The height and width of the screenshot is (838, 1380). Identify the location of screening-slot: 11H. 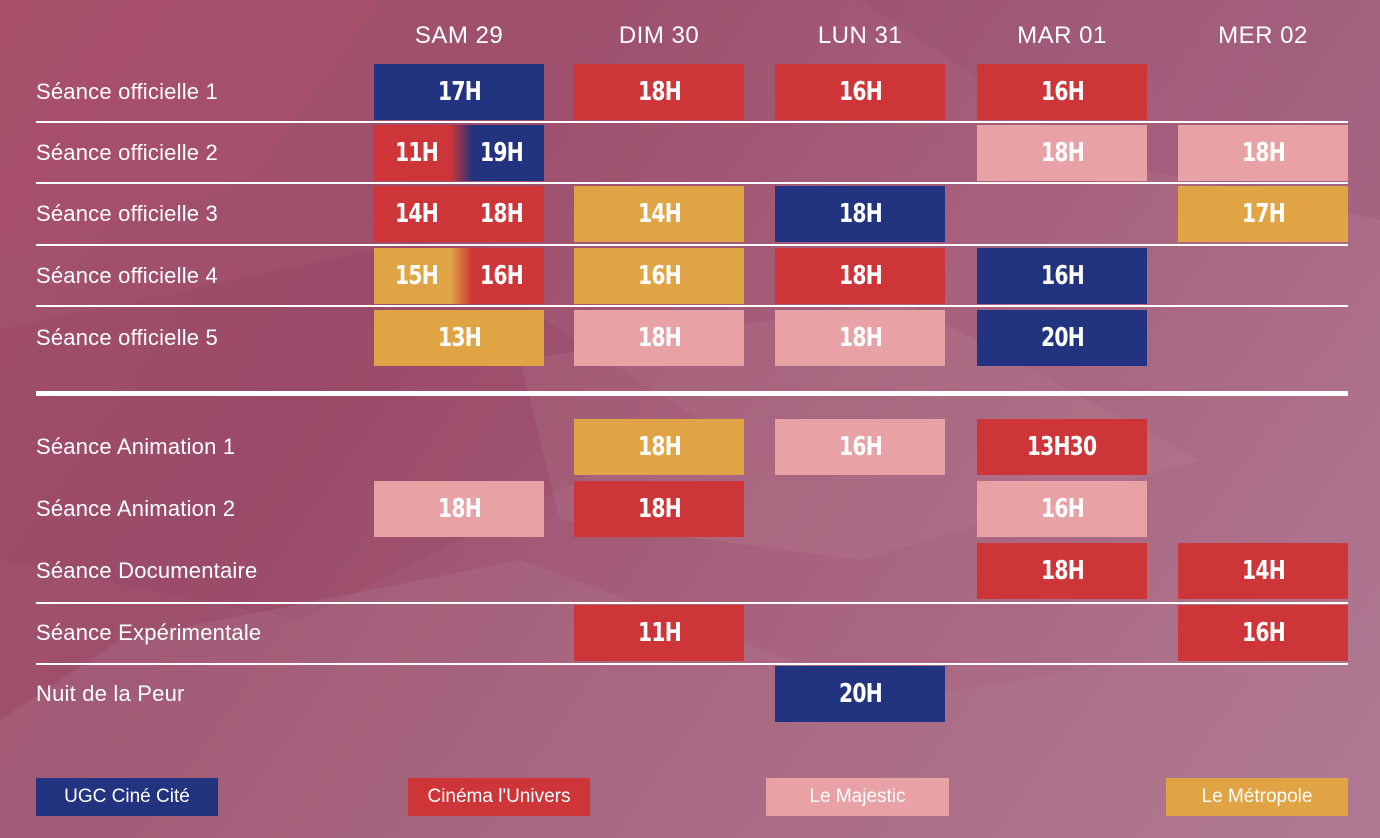
(659, 633).